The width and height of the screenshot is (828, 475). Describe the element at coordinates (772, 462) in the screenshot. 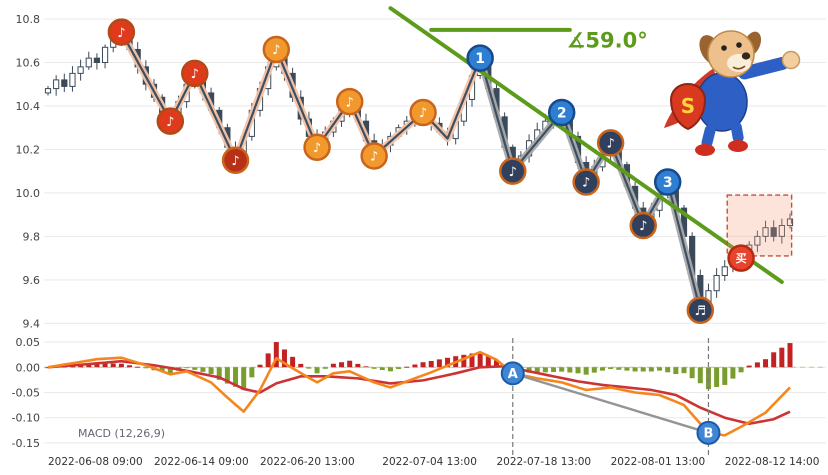

I see `x-axis-label: 2022-08-12 14:00` at that location.